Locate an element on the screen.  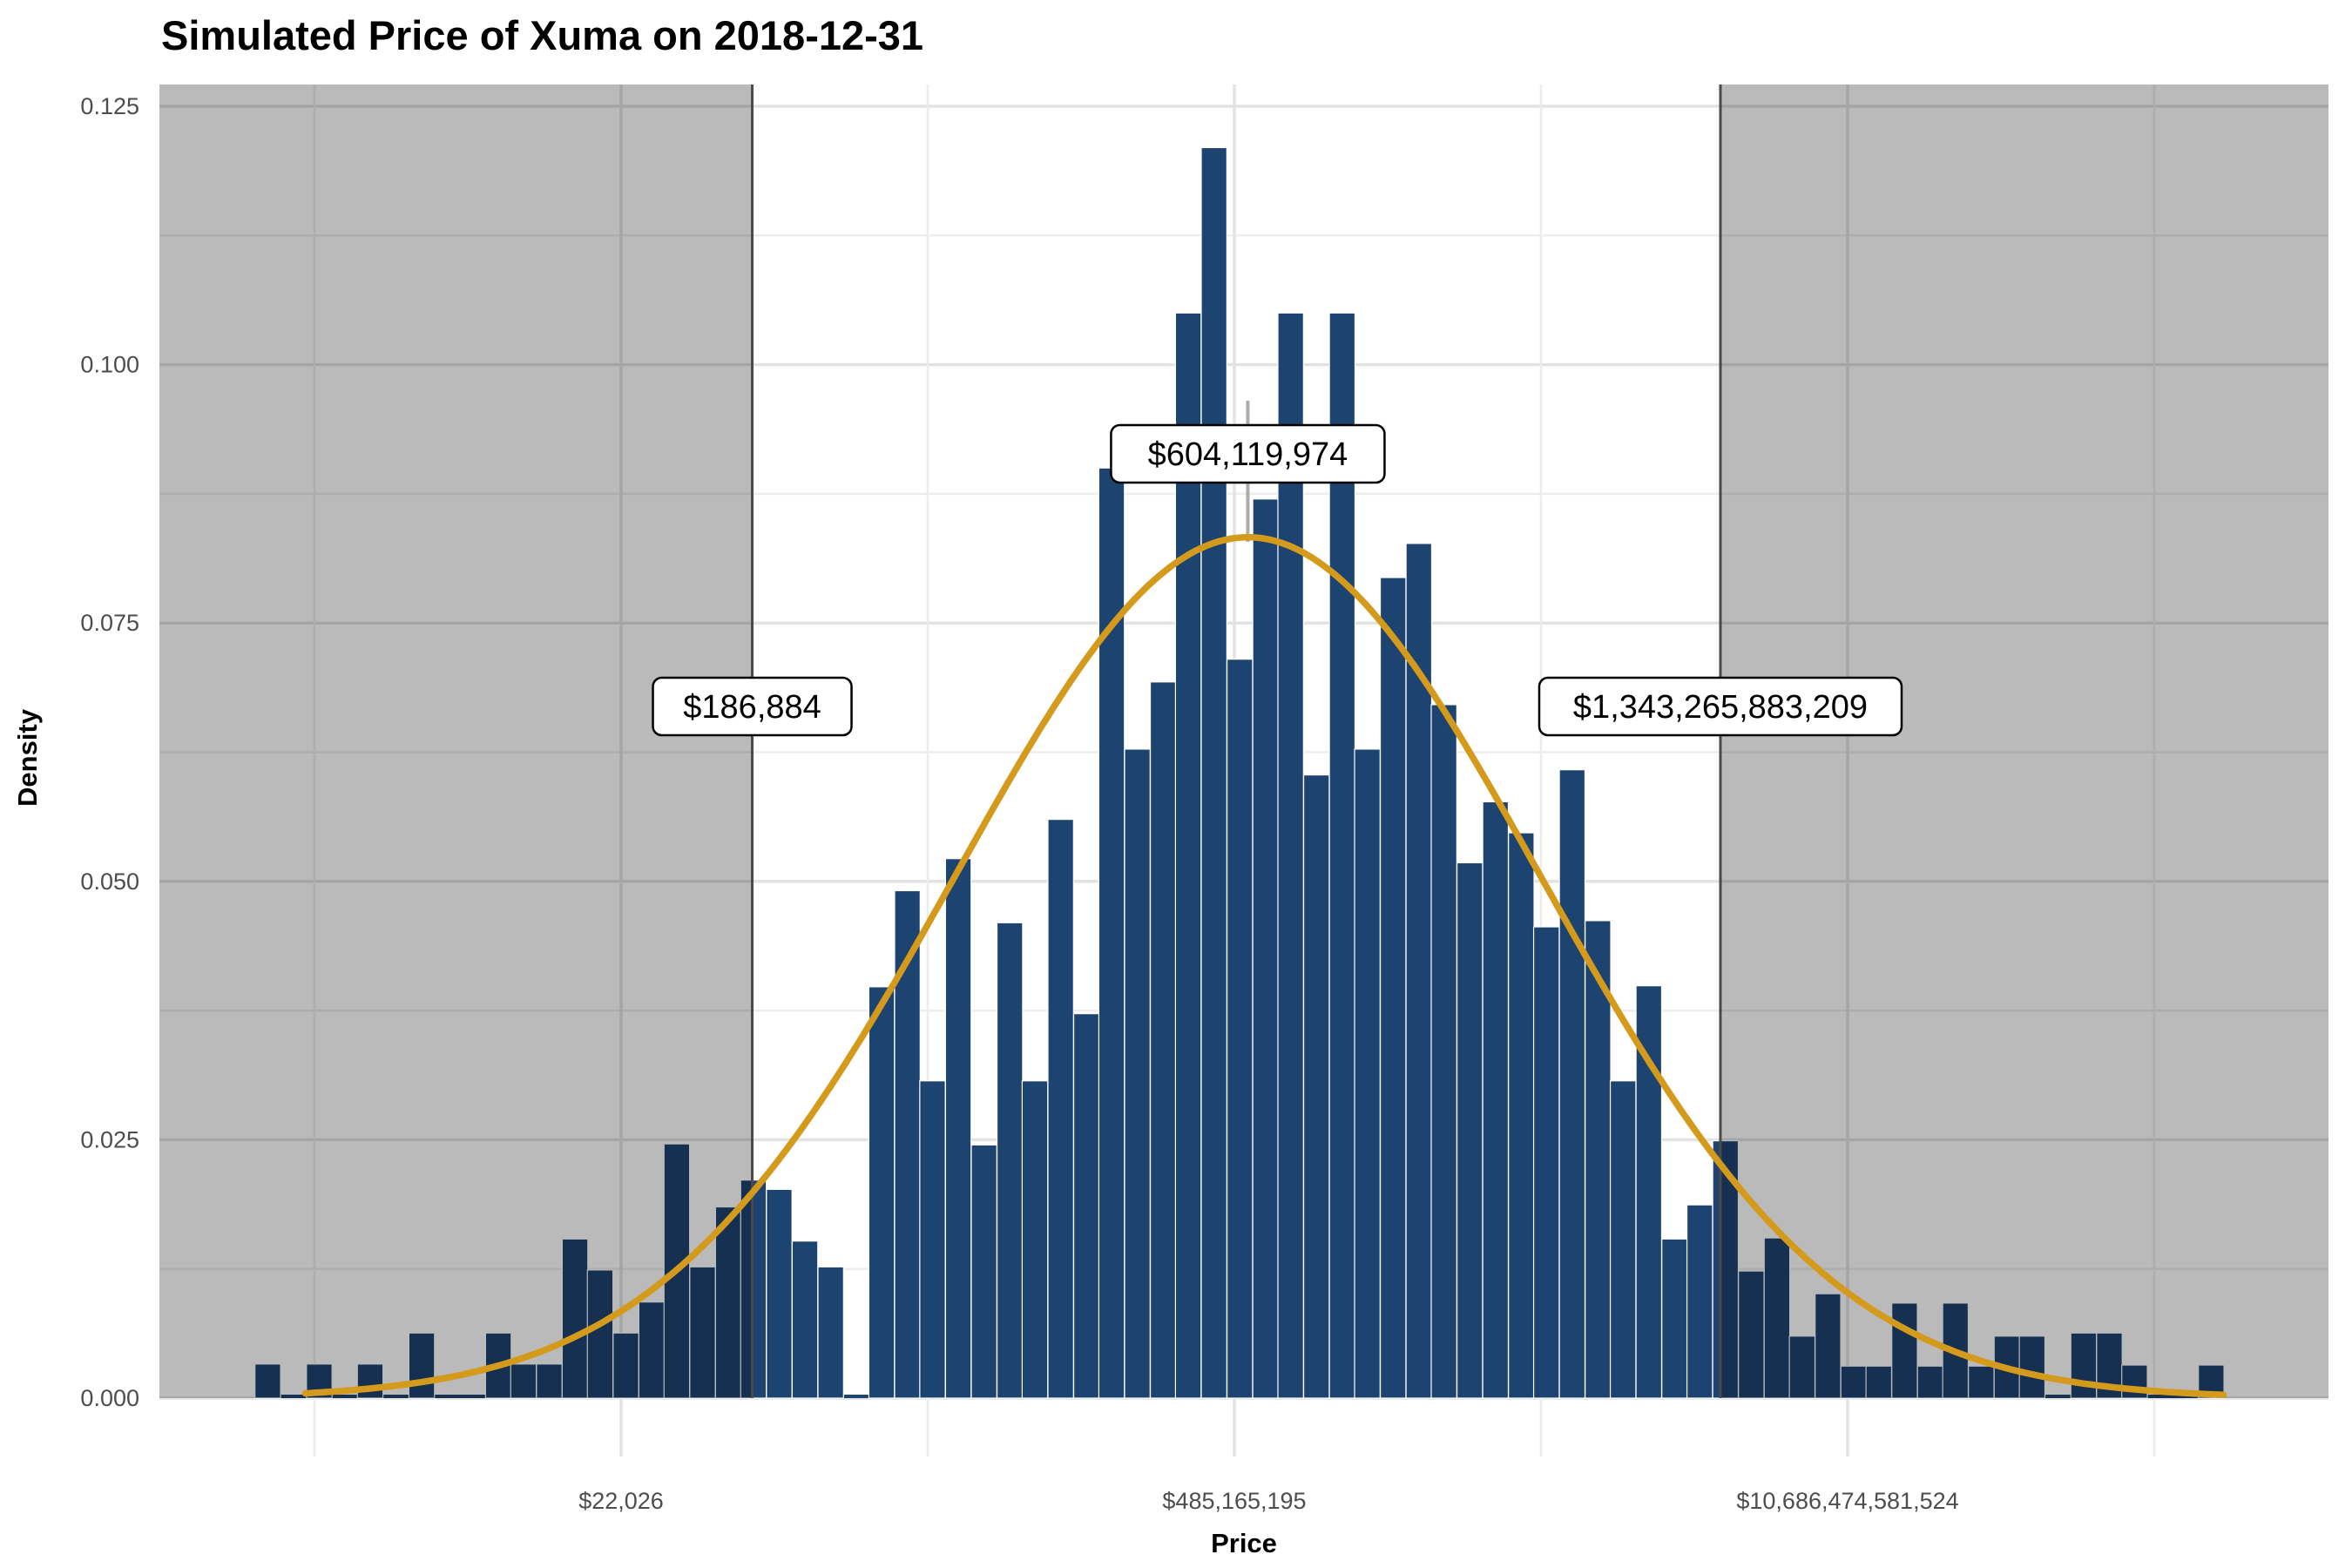
x-tick-label: $485,165,195 is located at coordinates (1234, 1501).